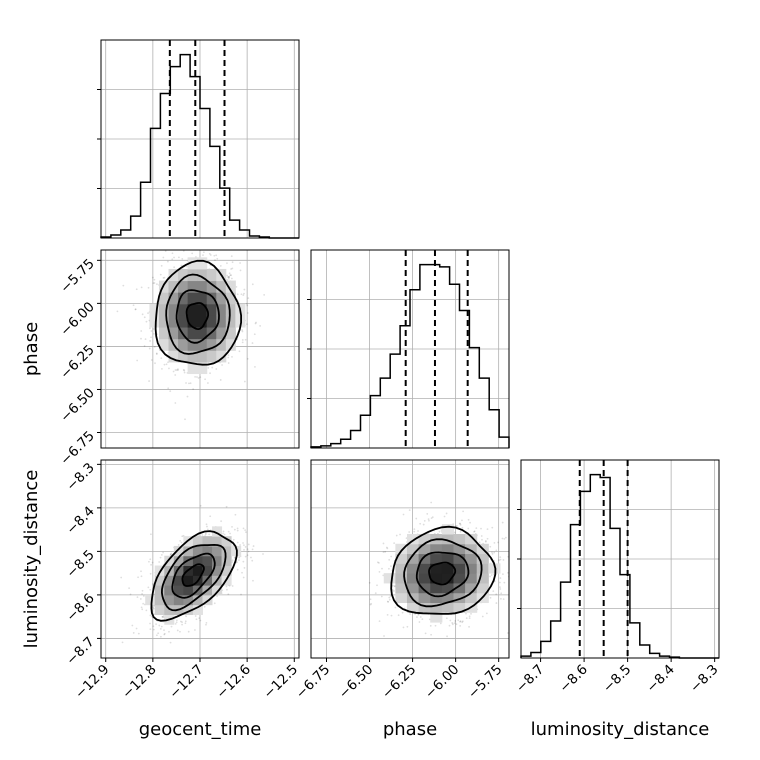  I want to click on x-tick-label: −12.7, so click(186, 682).